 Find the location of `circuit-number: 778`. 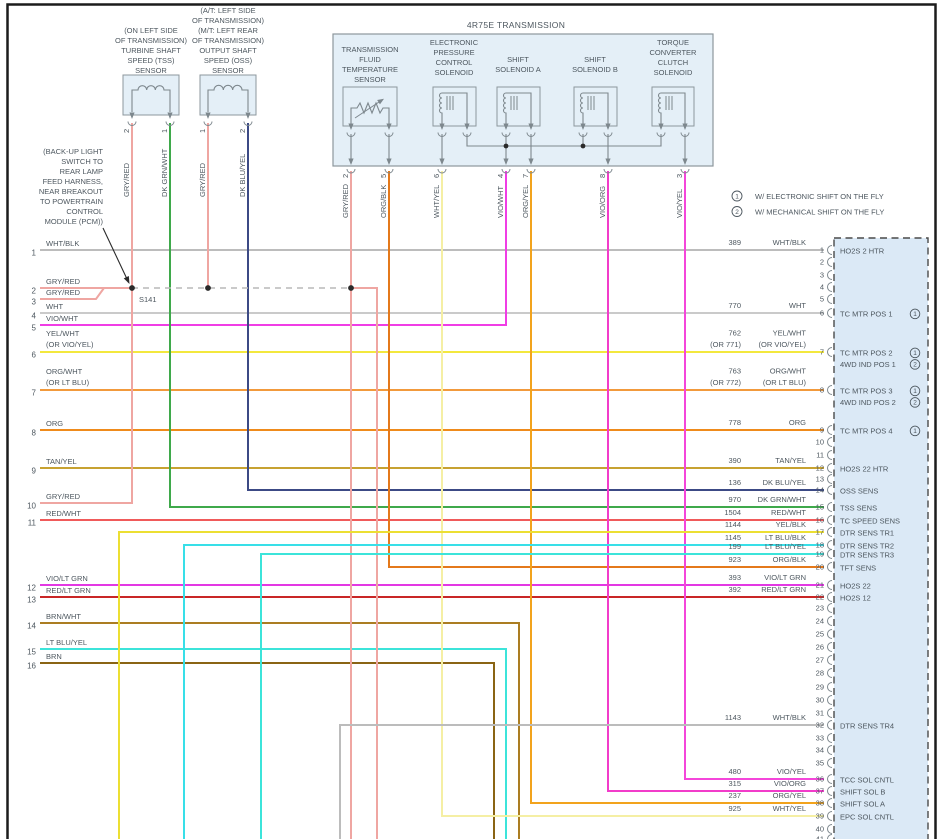

circuit-number: 778 is located at coordinates (734, 422).